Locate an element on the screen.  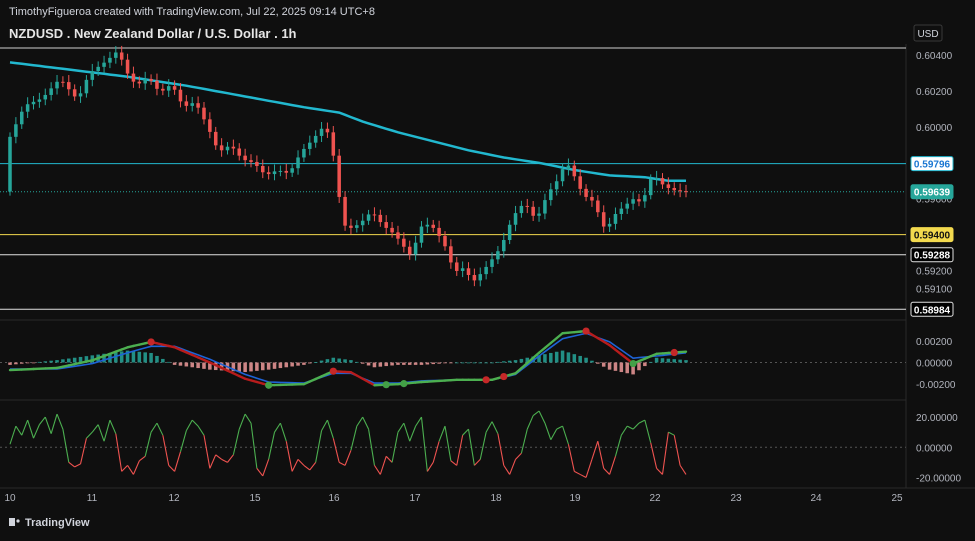
time-axis-tick: 25 is located at coordinates (897, 498).